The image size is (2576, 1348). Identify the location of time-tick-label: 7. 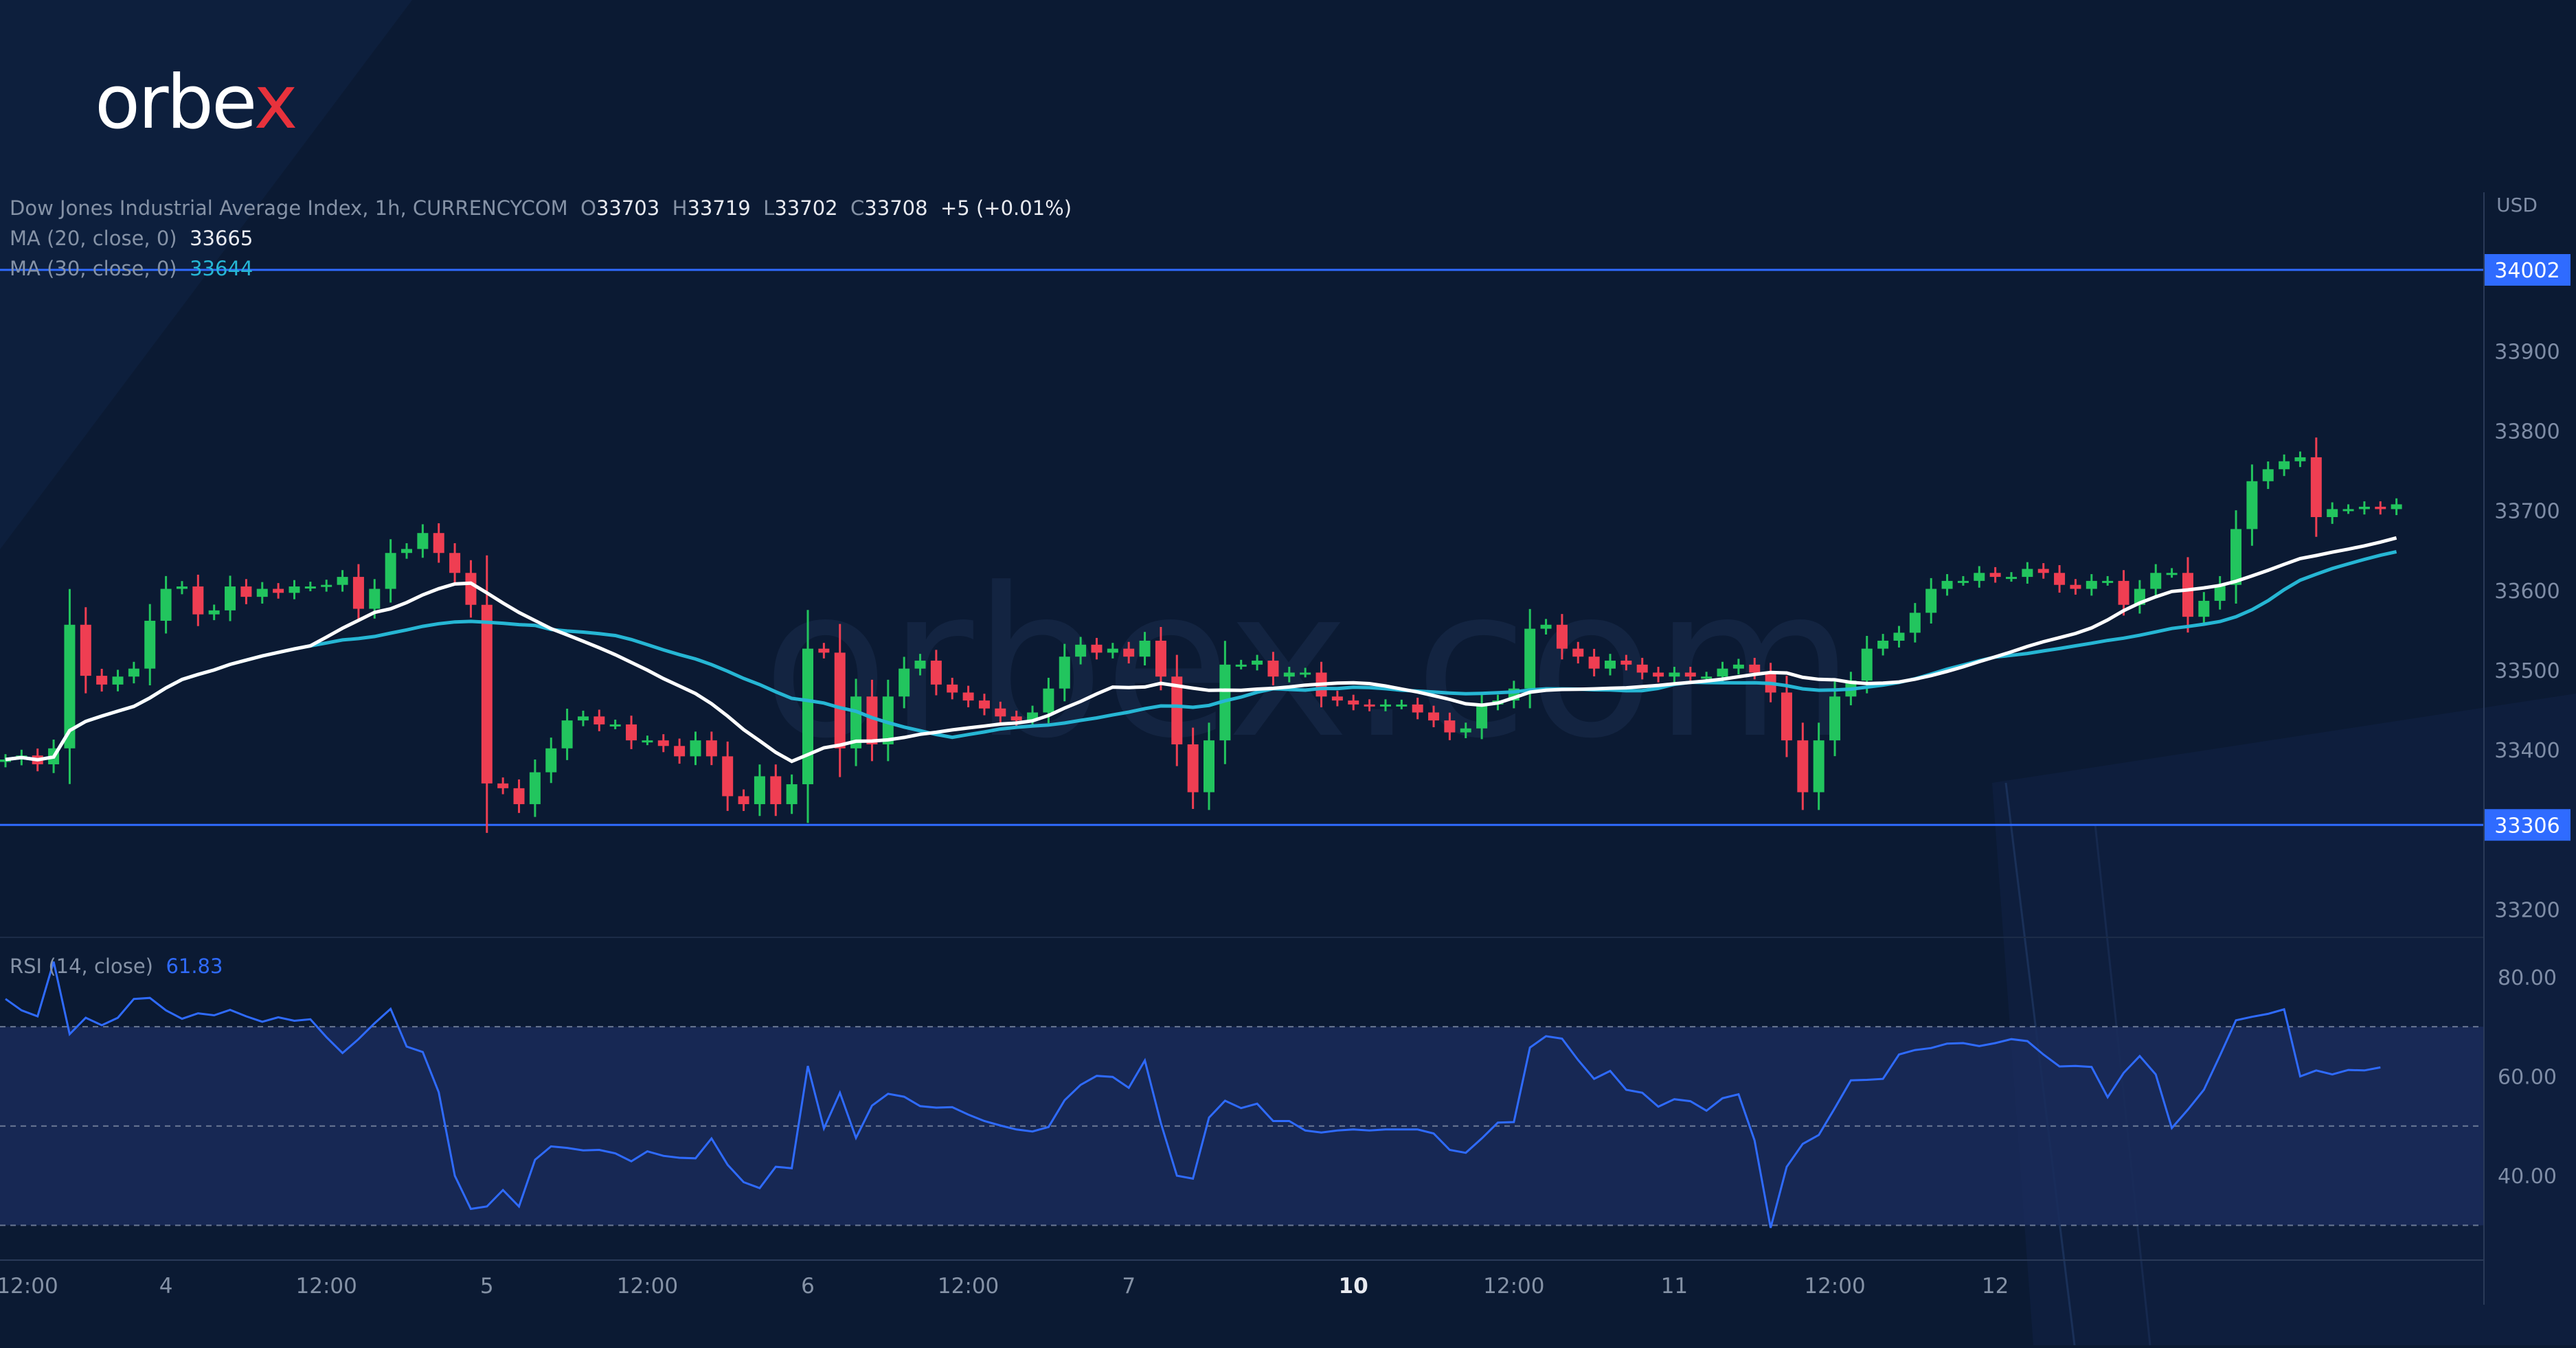
(1129, 1286).